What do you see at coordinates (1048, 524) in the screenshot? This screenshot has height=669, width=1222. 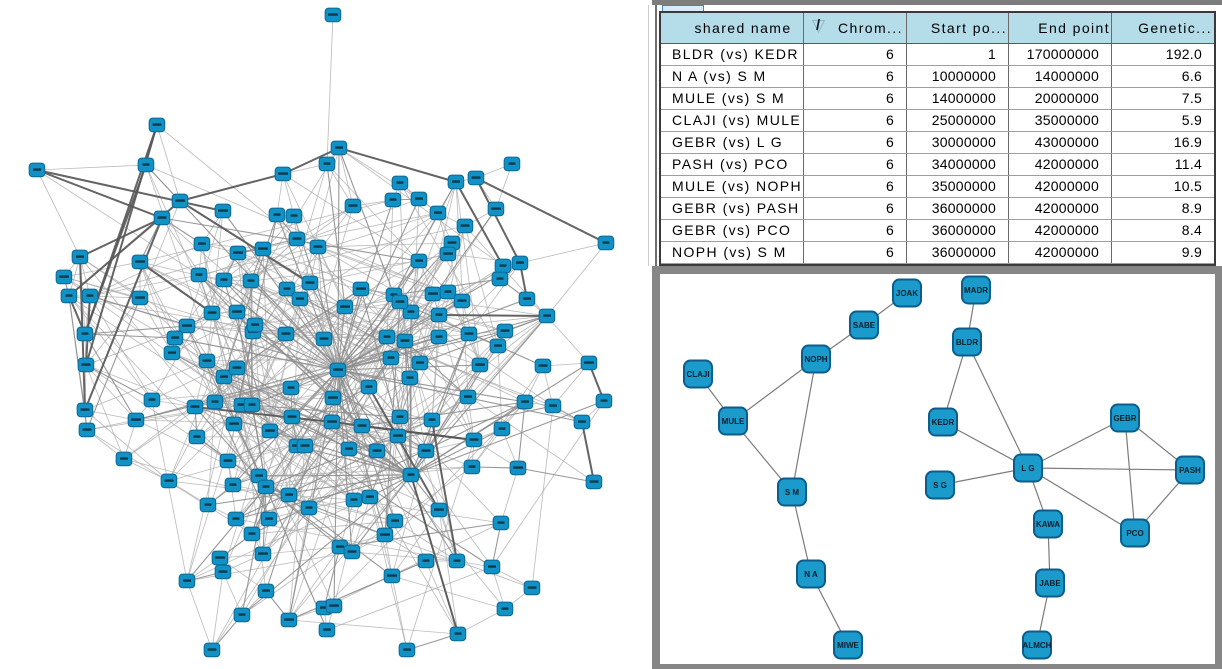 I see `svg-text: KAWA` at bounding box center [1048, 524].